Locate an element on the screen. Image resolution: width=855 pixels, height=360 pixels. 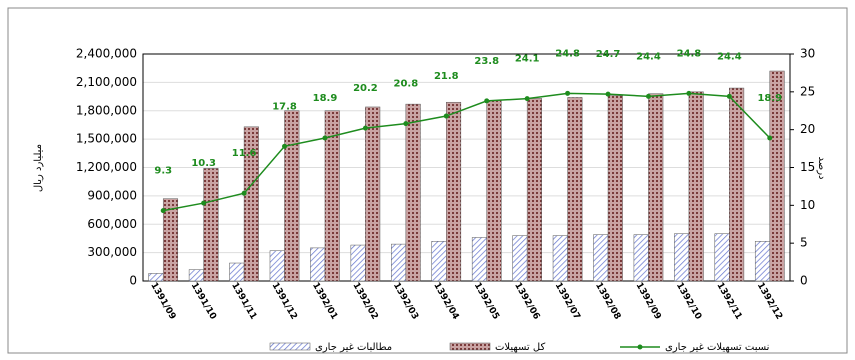
legend-label: کل تسهیلات is located at coordinates (520, 347).